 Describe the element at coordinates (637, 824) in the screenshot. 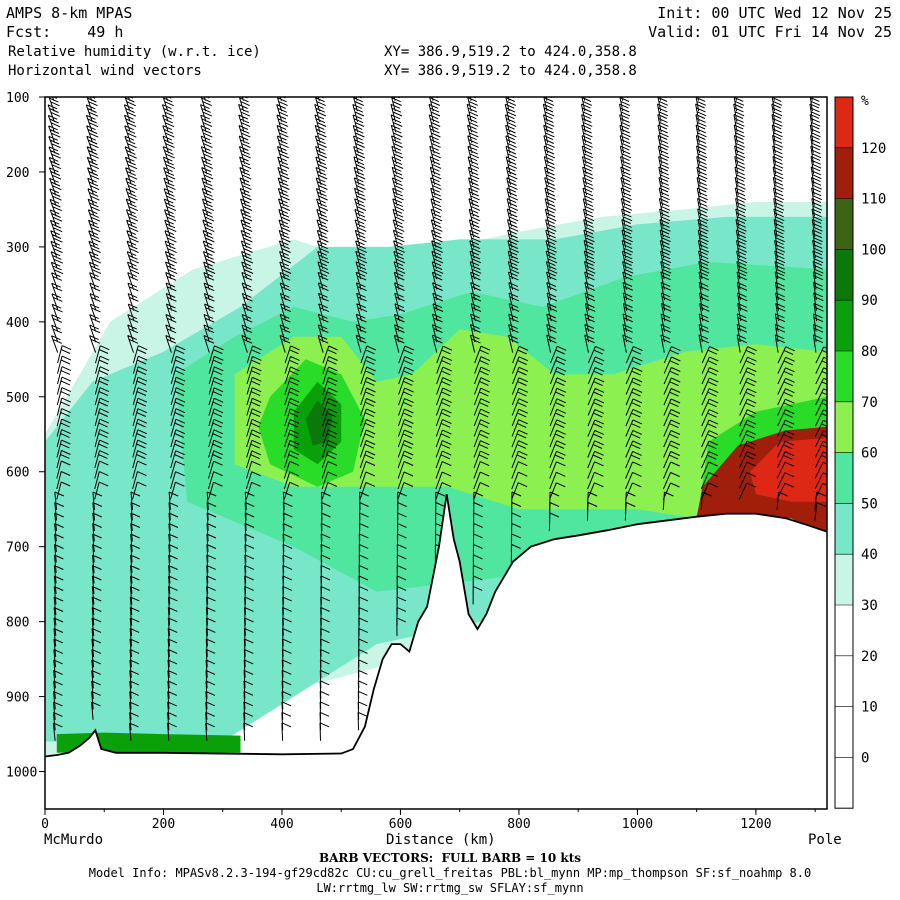

I see `x-tick-label: 1000` at that location.